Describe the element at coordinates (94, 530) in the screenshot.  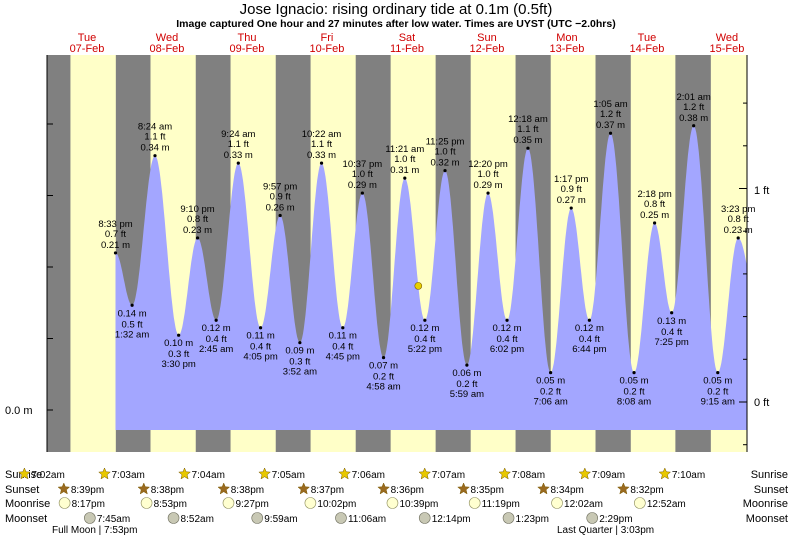
I see `moon-phase-full: Full Moon | 7:53pm` at that location.